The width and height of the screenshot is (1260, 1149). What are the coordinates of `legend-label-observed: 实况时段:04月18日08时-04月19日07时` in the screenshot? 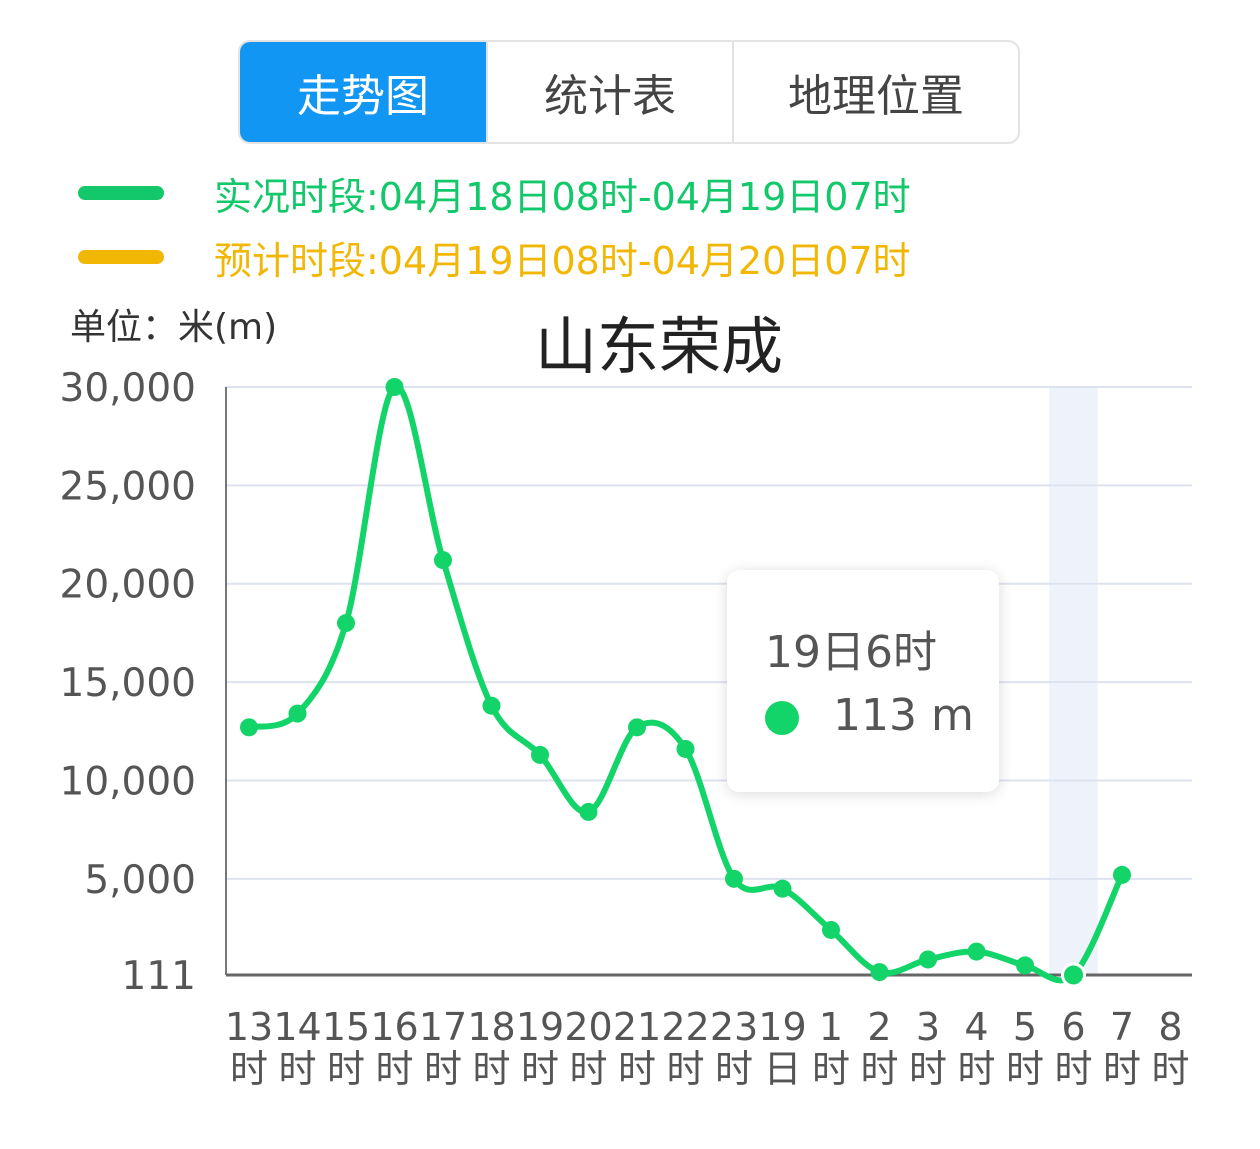 It's located at (562, 196).